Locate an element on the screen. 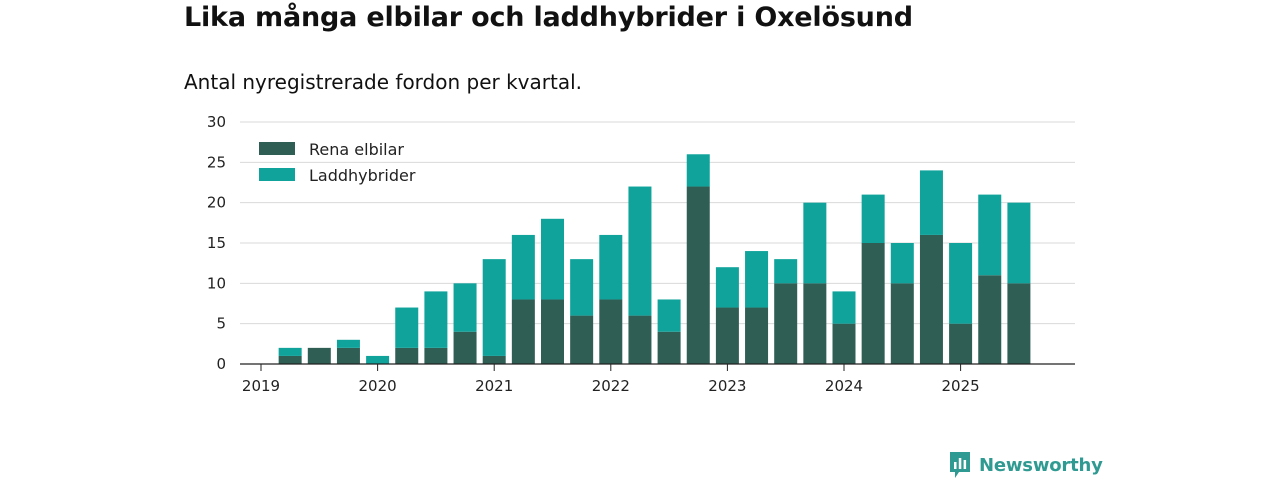 The width and height of the screenshot is (1280, 480). brand-name: Newsworthy is located at coordinates (1041, 465).